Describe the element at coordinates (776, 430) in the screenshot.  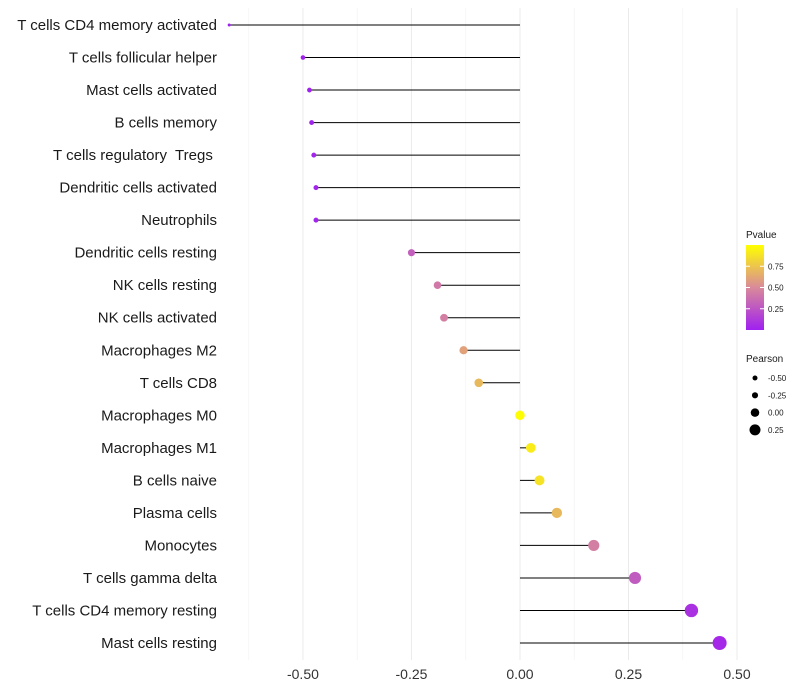
I see `size-legend-label: 0.25` at that location.